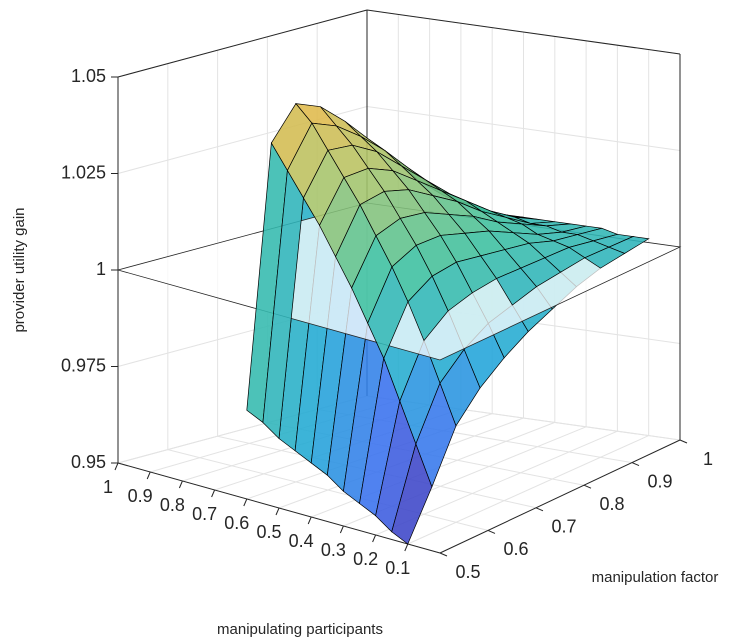  I want to click on y-tick-label: 0.5, so click(467, 572).